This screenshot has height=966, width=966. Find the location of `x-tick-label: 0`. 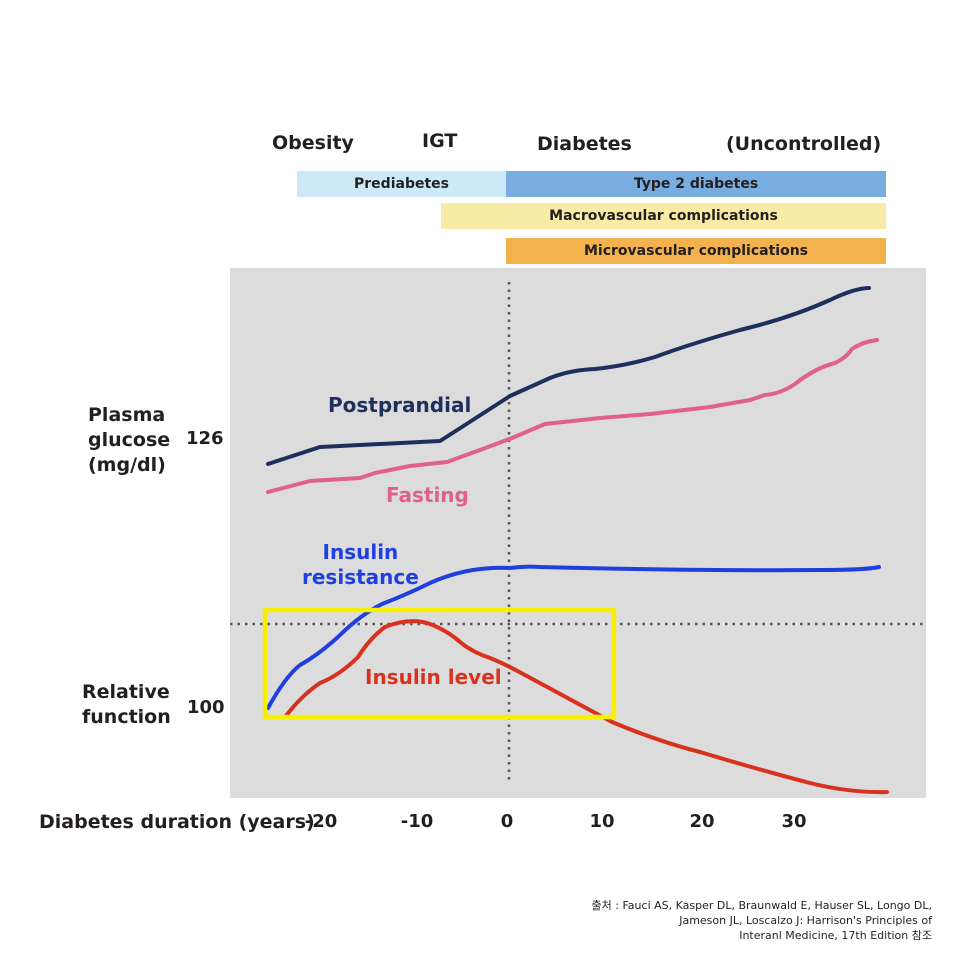

x-tick-label: 0 is located at coordinates (507, 821).